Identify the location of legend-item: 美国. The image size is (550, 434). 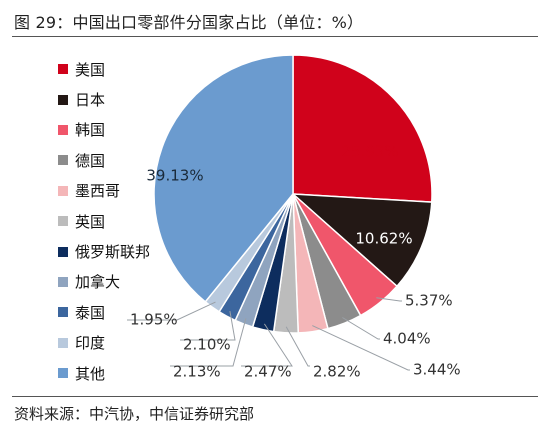
(104, 69).